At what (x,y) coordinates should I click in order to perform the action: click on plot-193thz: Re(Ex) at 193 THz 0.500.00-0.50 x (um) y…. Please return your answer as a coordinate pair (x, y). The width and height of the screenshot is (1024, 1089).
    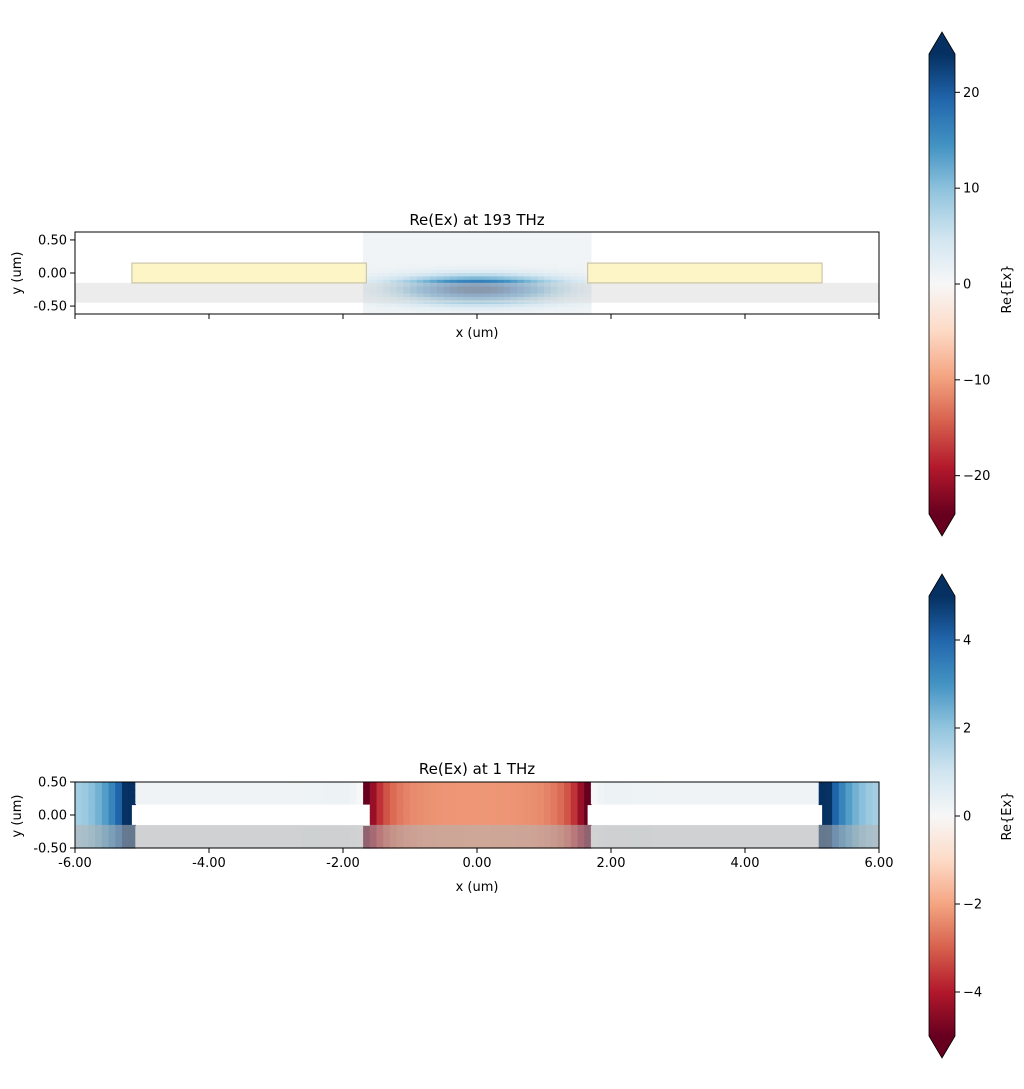
    Looking at the image, I should click on (445, 276).